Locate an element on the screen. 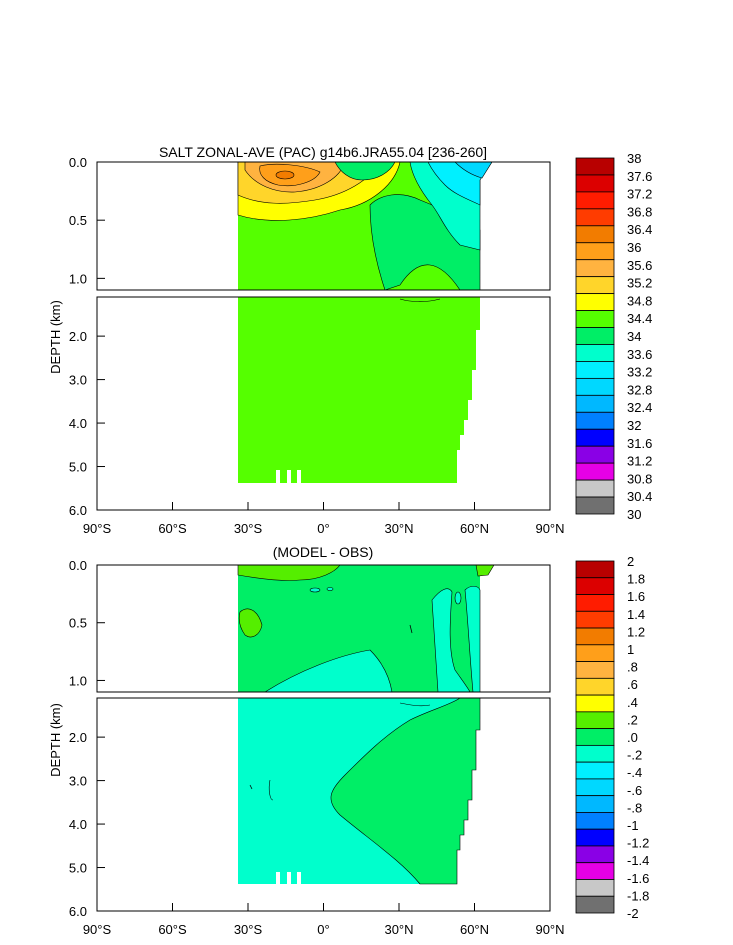 The image size is (733, 945). colorbar-label: 2 is located at coordinates (630, 561).